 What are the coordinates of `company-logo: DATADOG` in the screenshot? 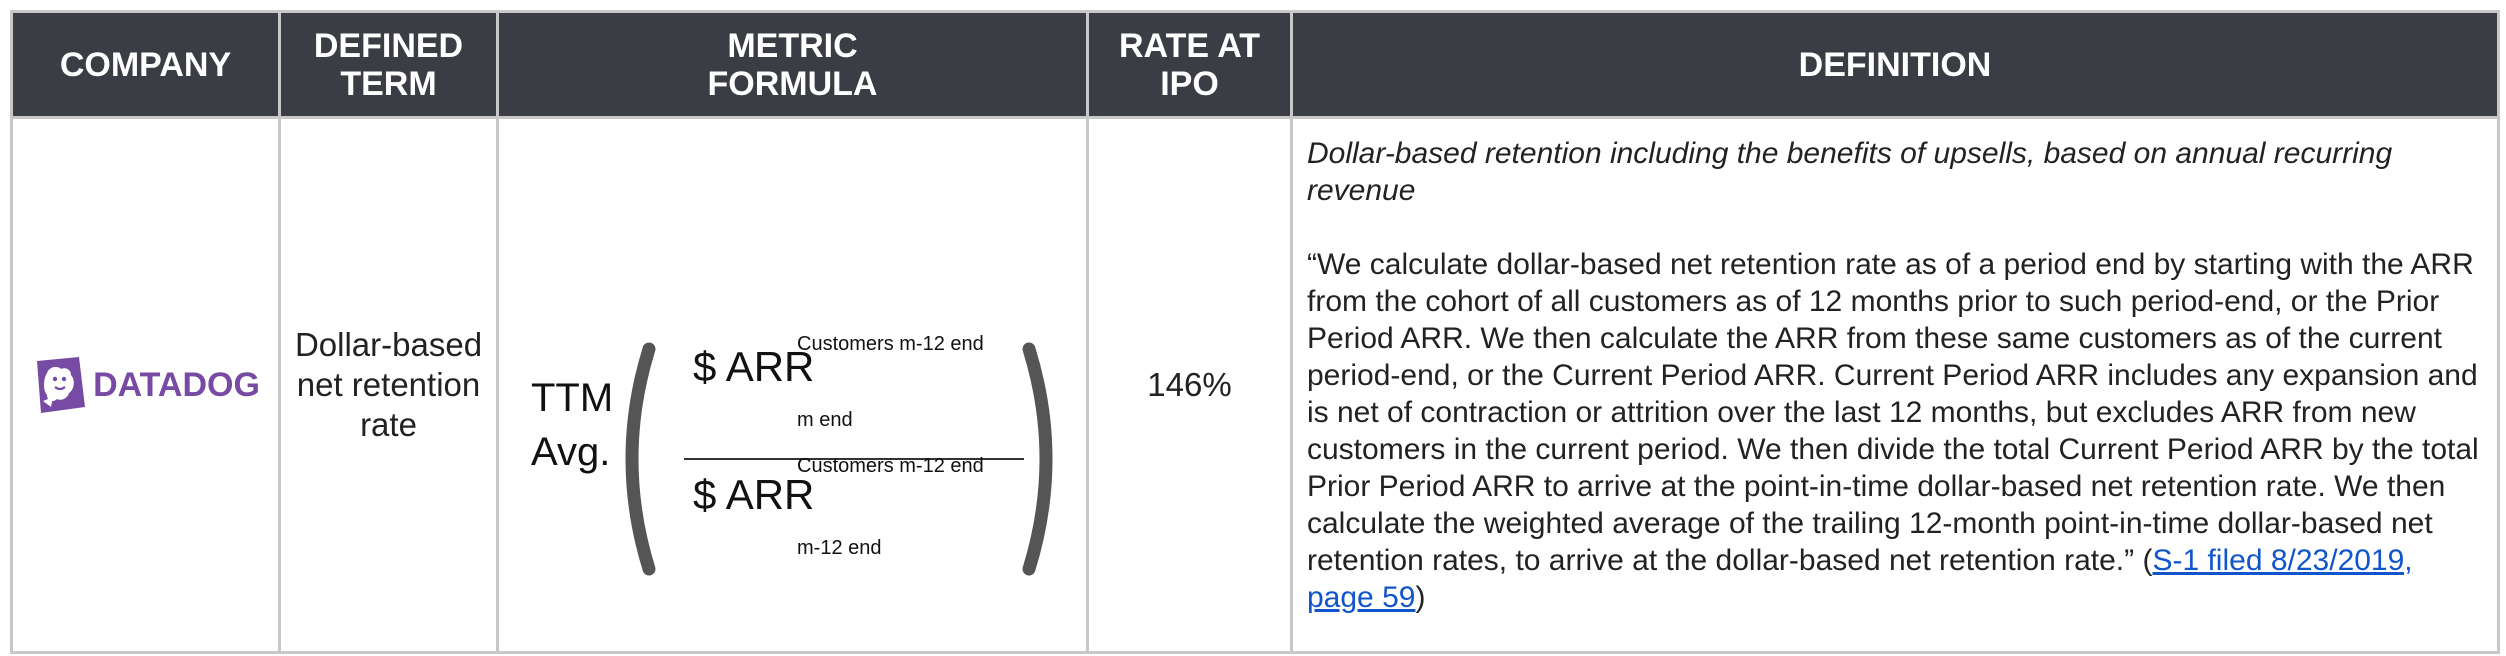 It's located at (145, 385).